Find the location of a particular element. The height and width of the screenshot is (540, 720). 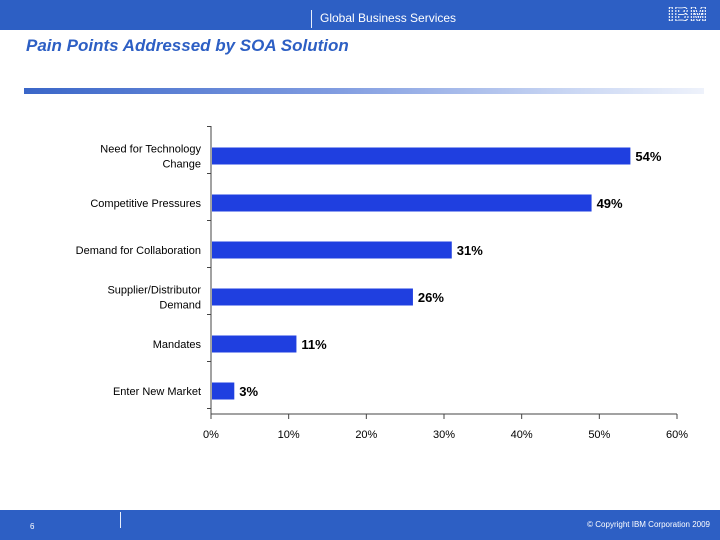

data-label: 31% is located at coordinates (470, 250).